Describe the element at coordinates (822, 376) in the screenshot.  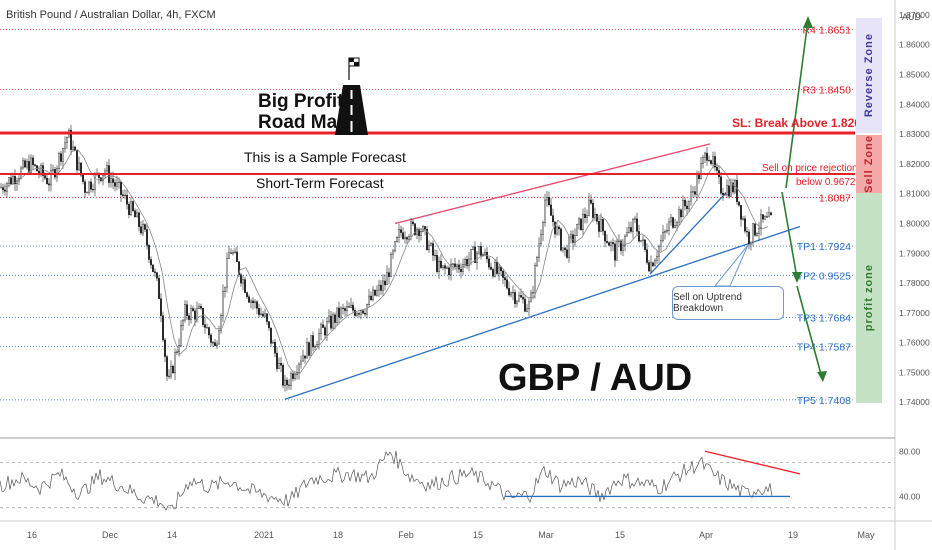
I see `arrow-down-2-head` at that location.